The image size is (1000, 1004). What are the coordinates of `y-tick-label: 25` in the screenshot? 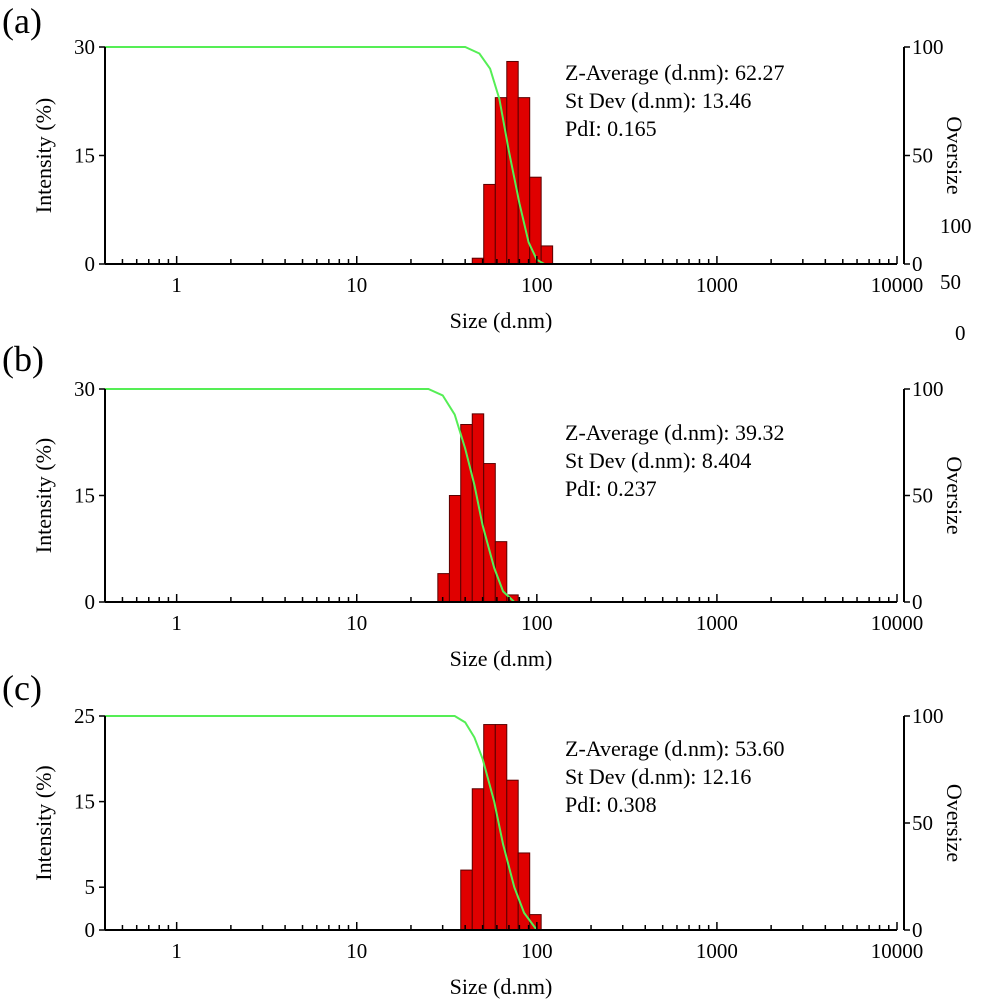 It's located at (84, 716).